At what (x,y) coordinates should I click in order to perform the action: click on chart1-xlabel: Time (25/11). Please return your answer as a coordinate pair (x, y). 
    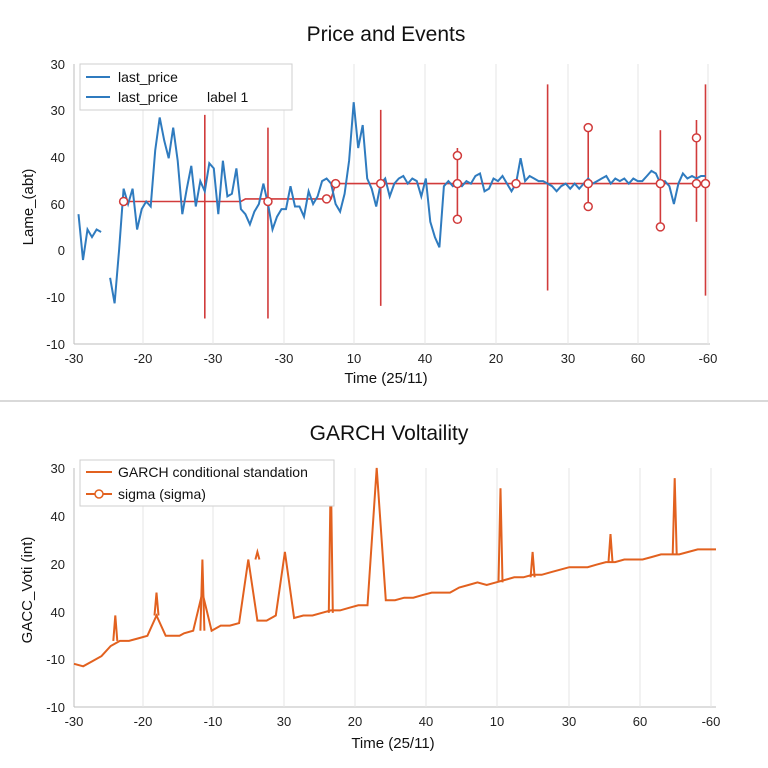
    Looking at the image, I should click on (385, 378).